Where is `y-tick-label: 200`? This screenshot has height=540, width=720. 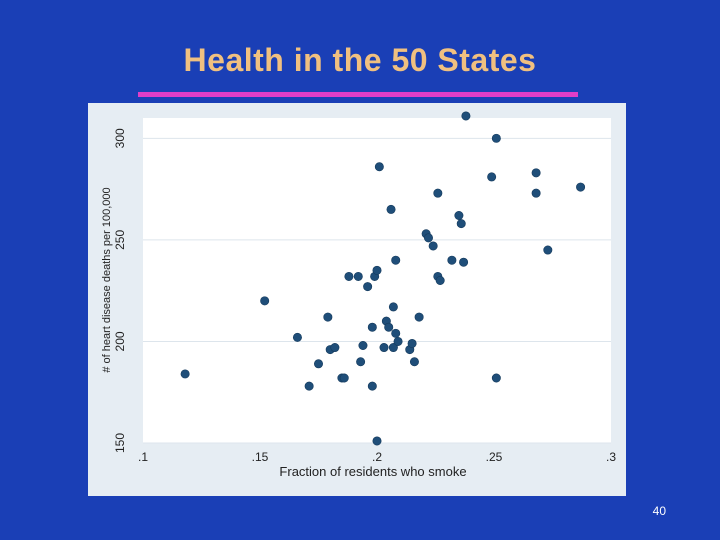 y-tick-label: 200 is located at coordinates (120, 341).